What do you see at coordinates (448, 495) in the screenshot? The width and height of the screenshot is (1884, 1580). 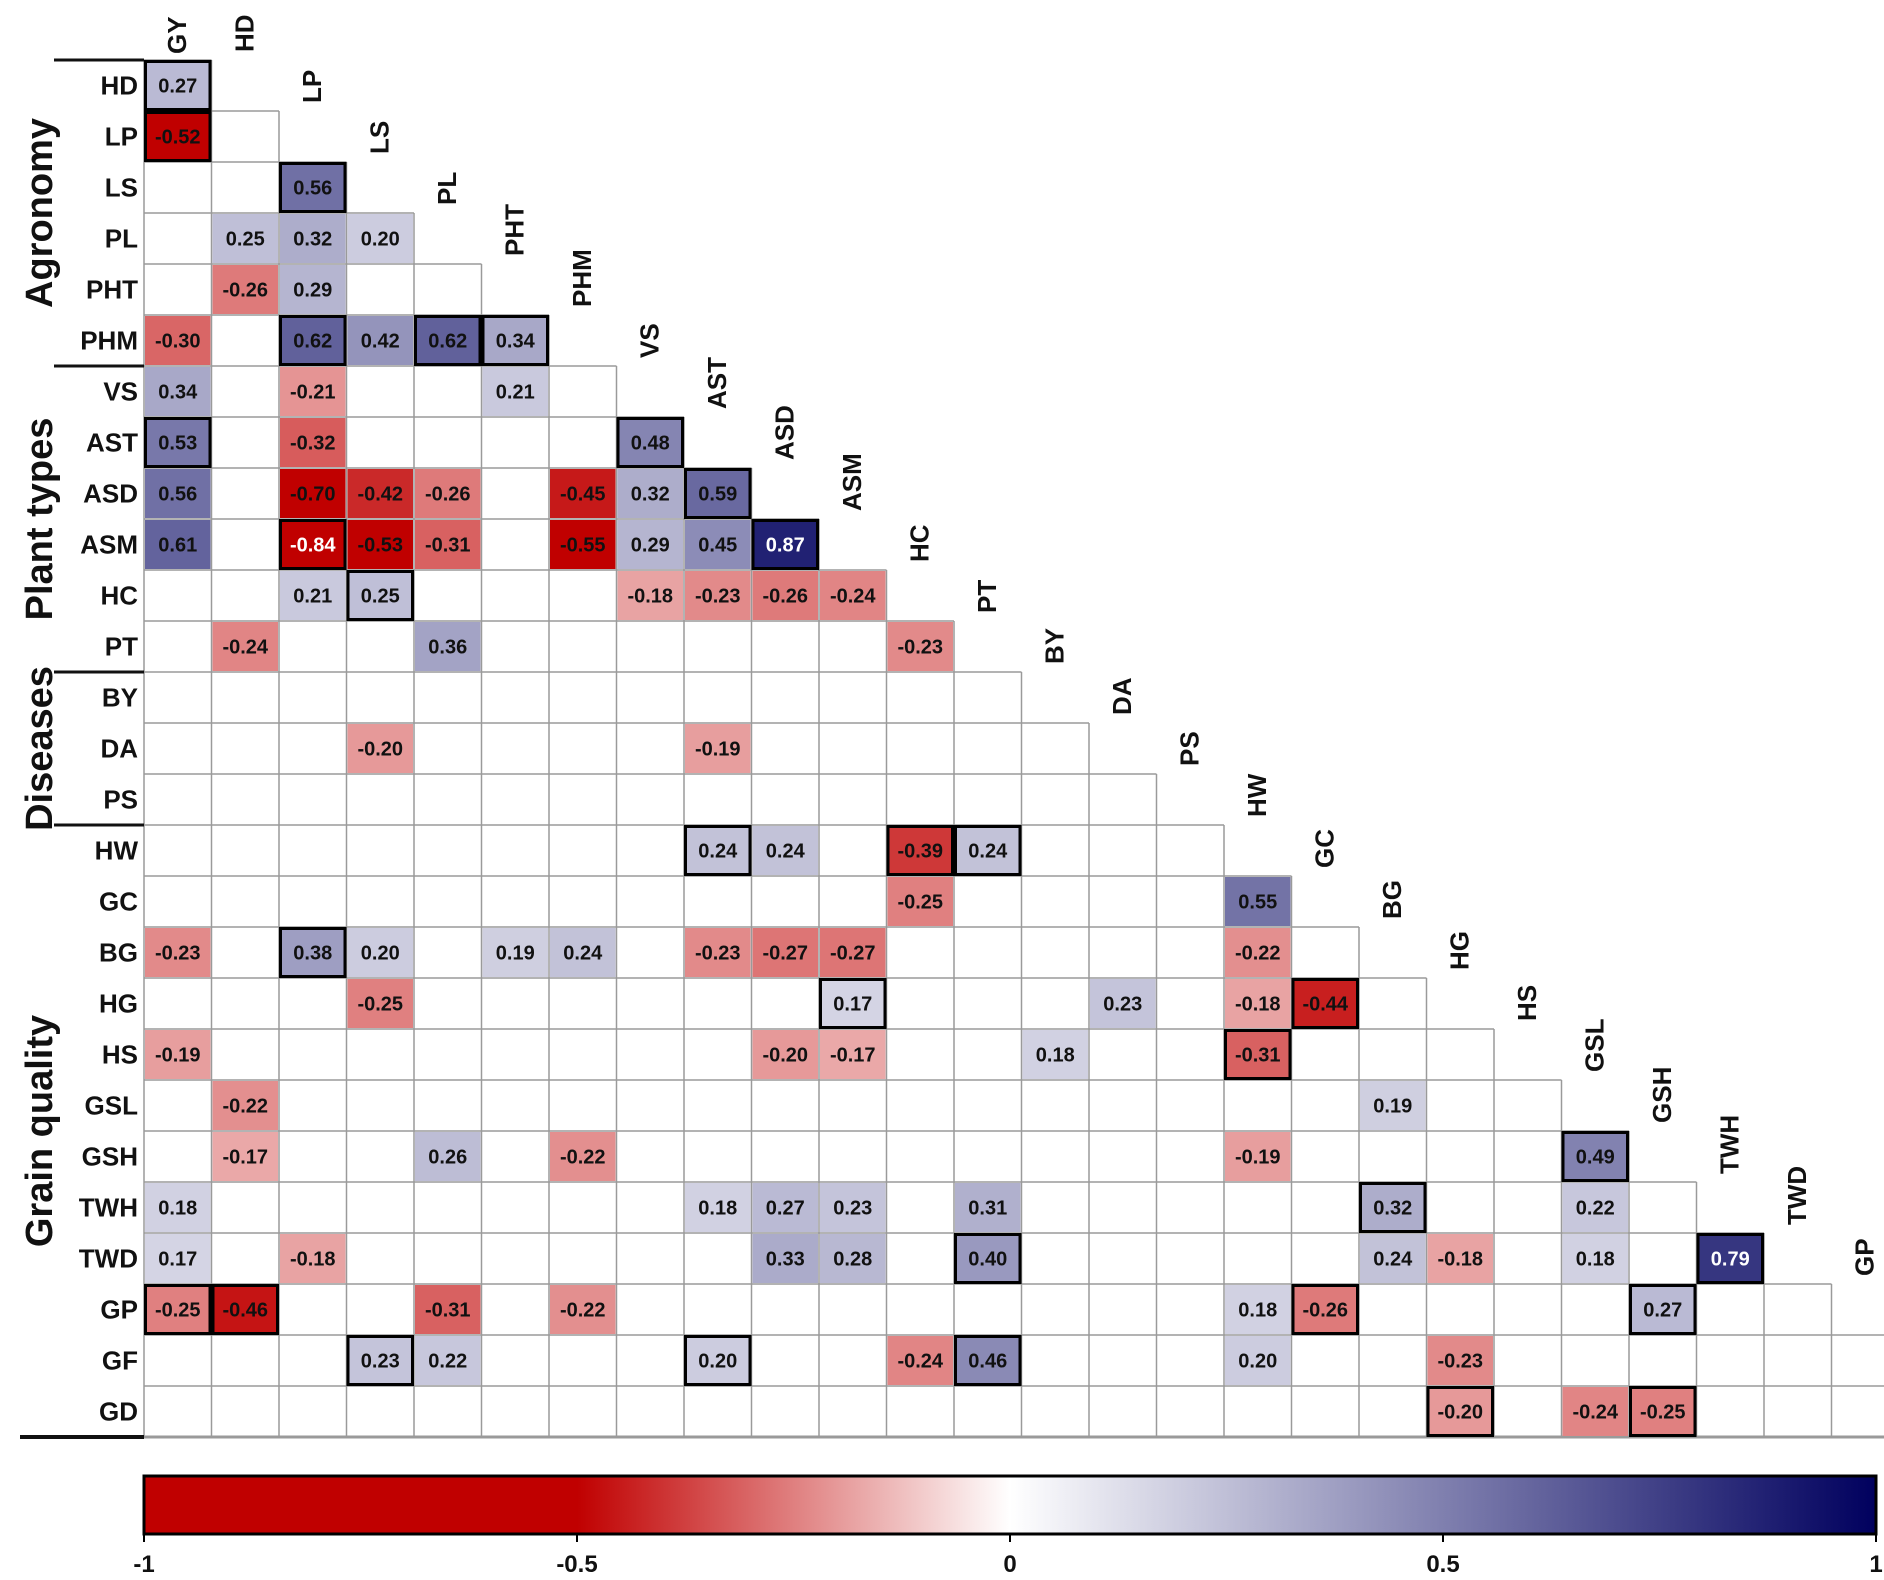 I see `cell-value-label: -0.26` at bounding box center [448, 495].